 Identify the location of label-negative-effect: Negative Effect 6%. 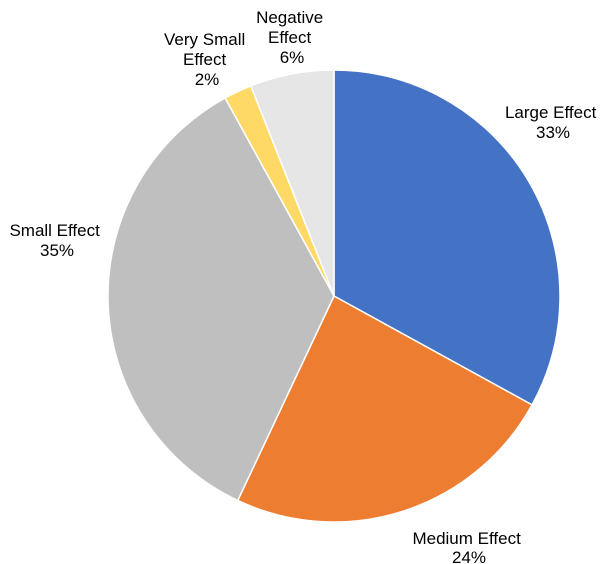
(292, 37).